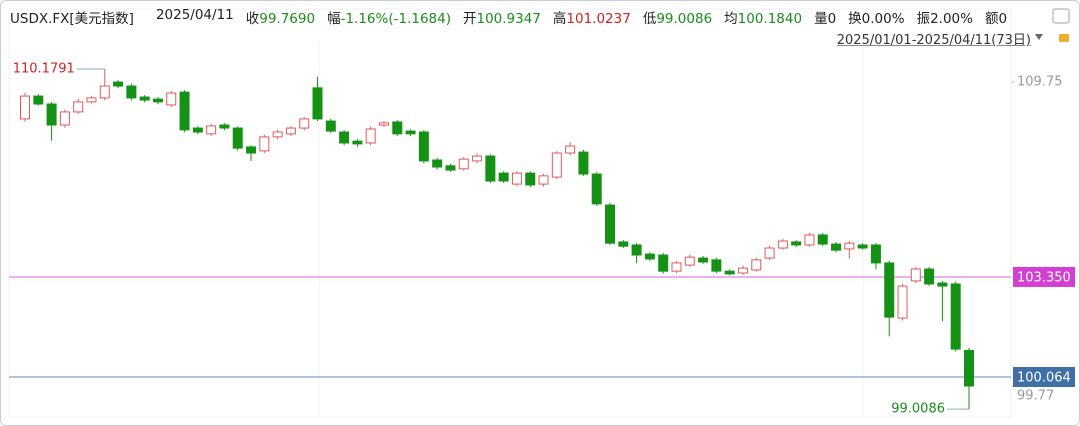  What do you see at coordinates (1044, 276) in the screenshot?
I see `reference-tag` at bounding box center [1044, 276].